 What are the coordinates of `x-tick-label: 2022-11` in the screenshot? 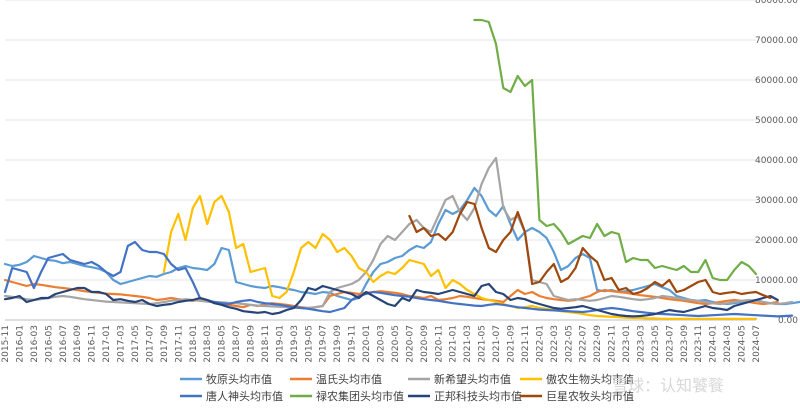 It's located at (613, 344).